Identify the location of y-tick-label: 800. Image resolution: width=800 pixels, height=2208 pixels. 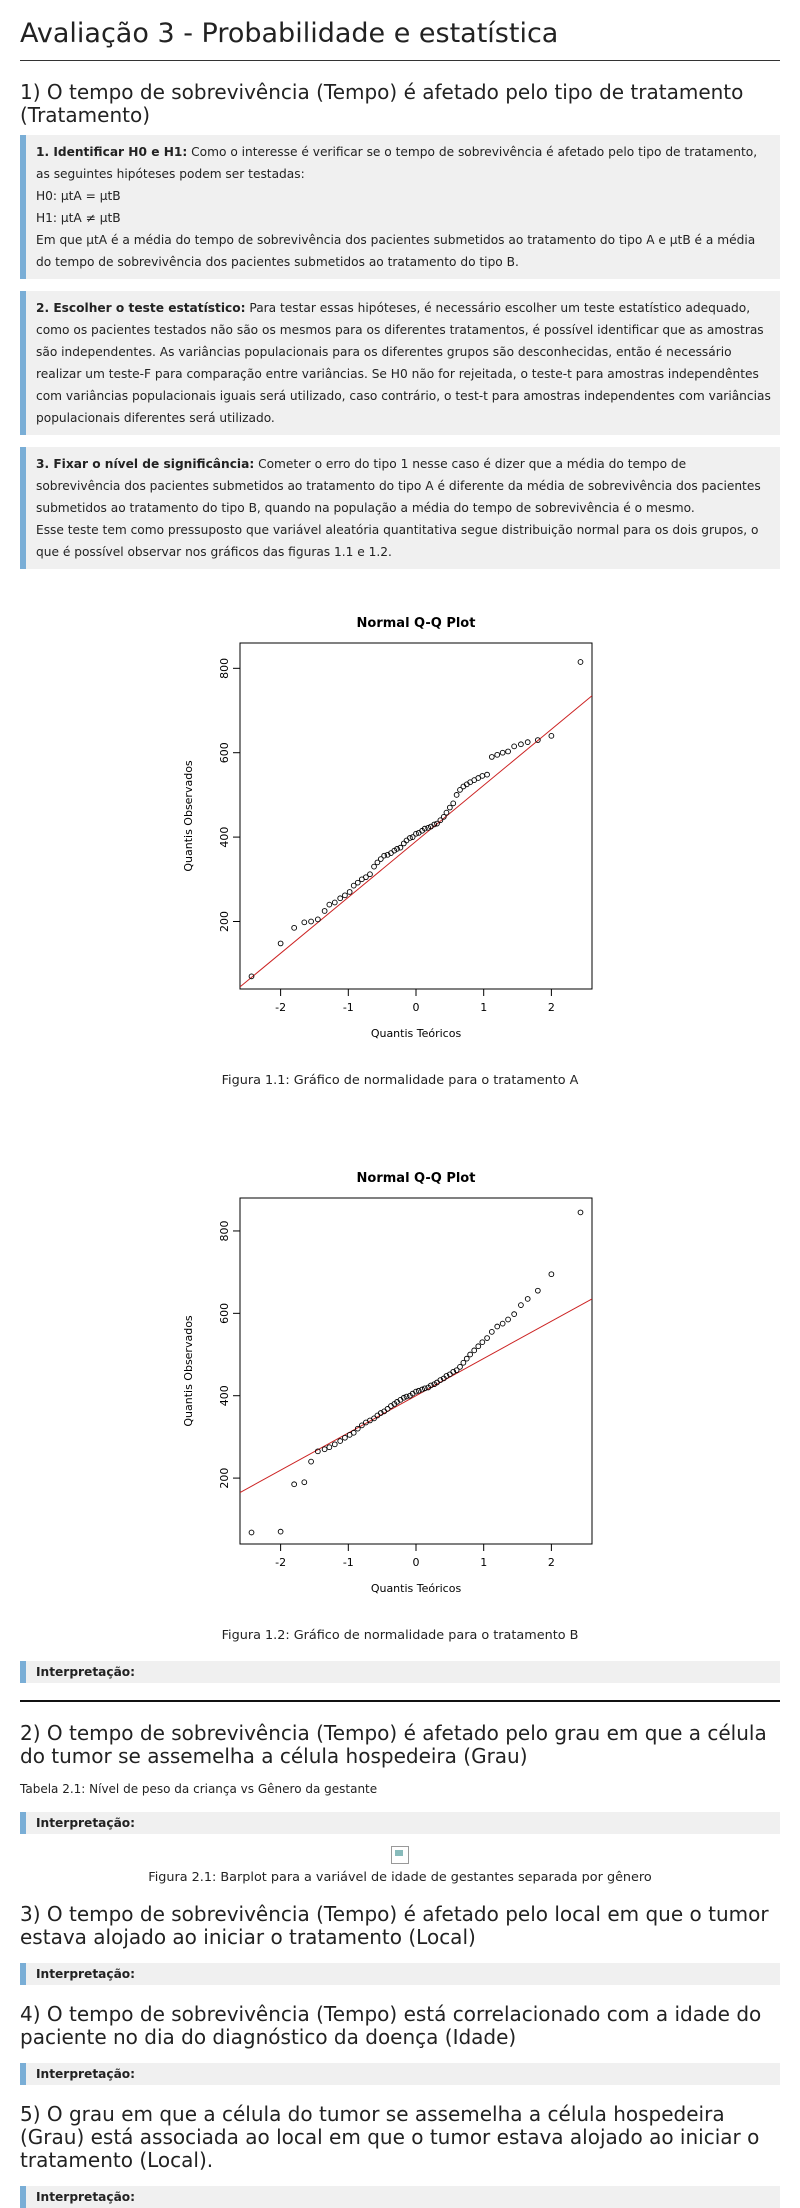
(224, 668).